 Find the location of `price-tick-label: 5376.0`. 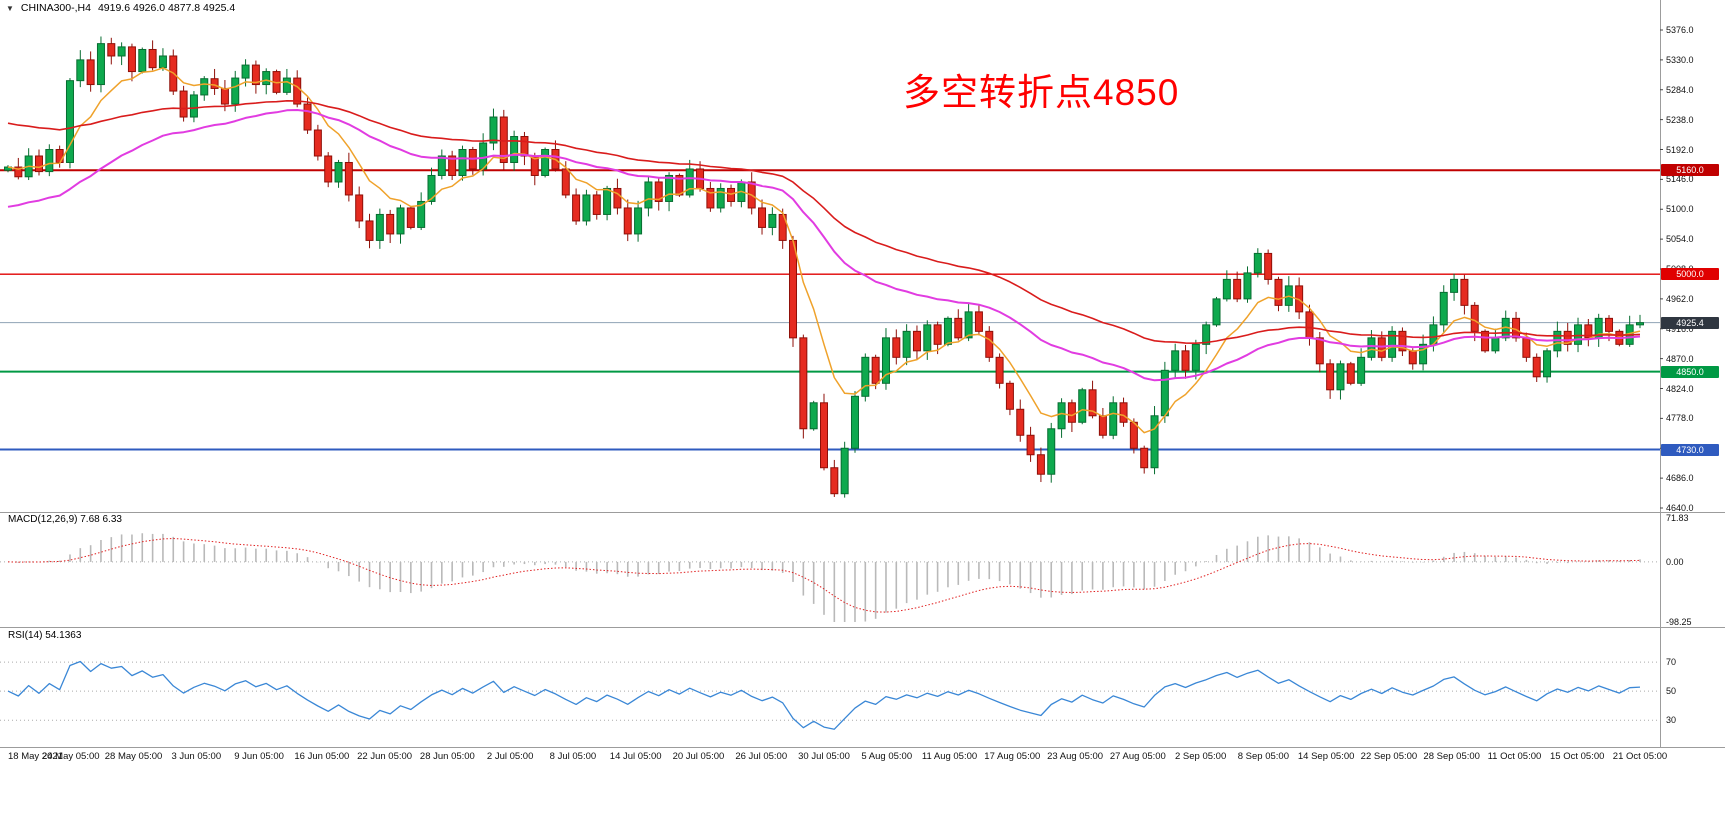

price-tick-label: 5376.0 is located at coordinates (1680, 30).